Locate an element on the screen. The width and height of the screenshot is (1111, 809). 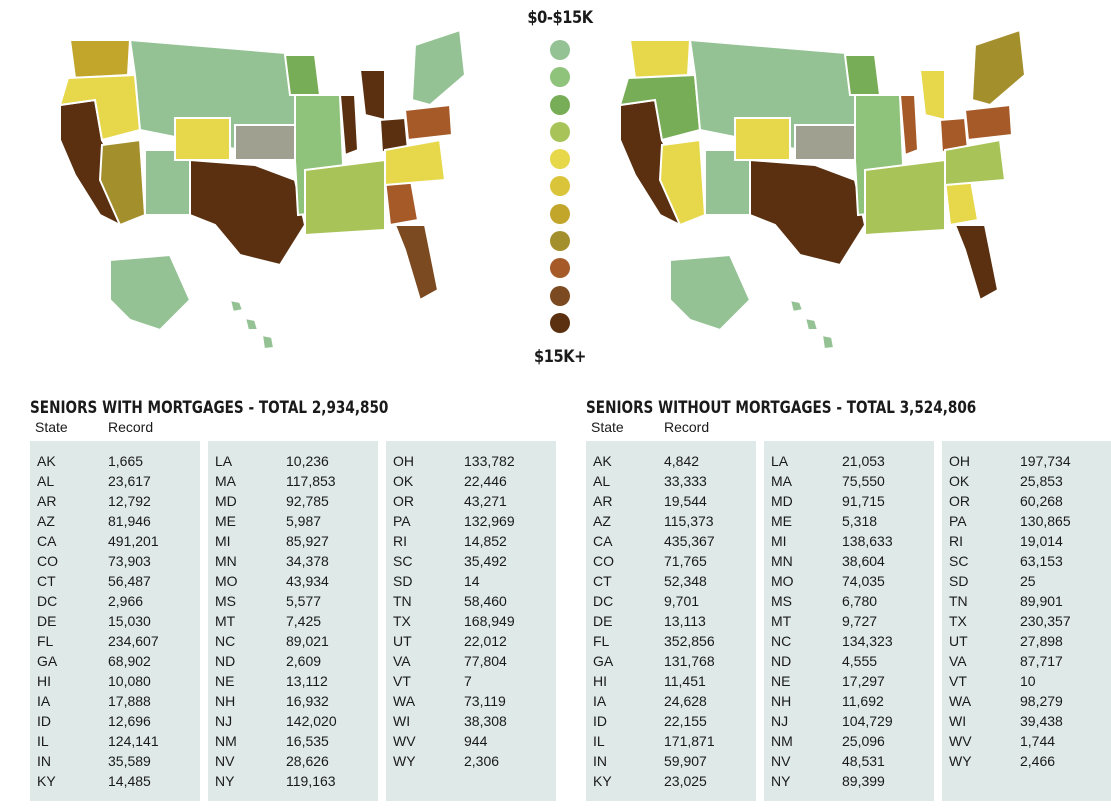
record-value: 74,035 is located at coordinates (863, 581).